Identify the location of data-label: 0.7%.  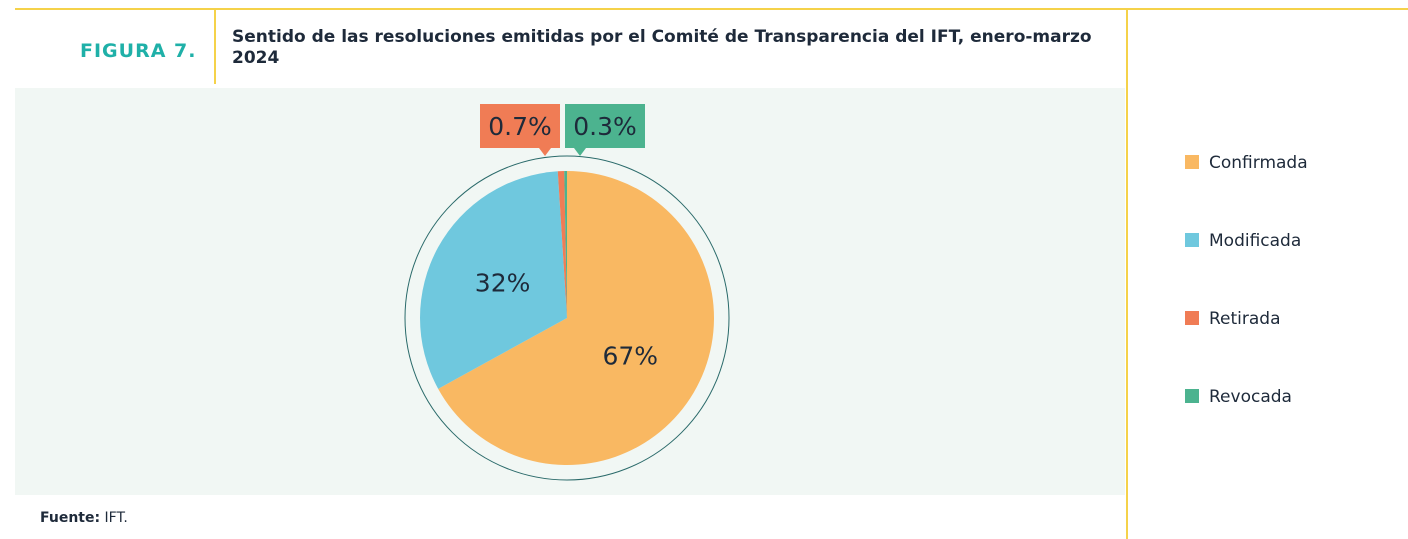
(520, 126).